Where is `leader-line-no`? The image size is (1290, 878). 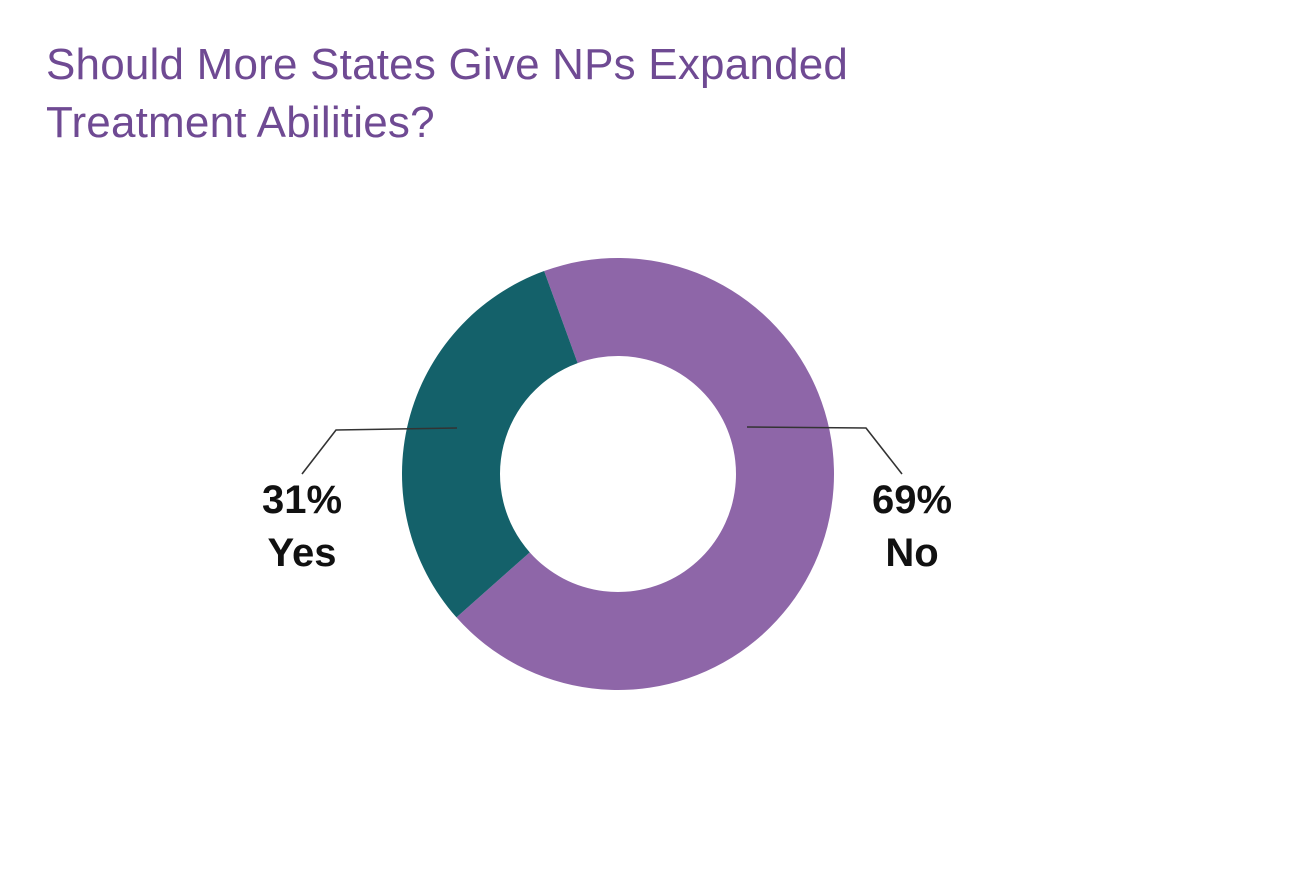 leader-line-no is located at coordinates (824, 450).